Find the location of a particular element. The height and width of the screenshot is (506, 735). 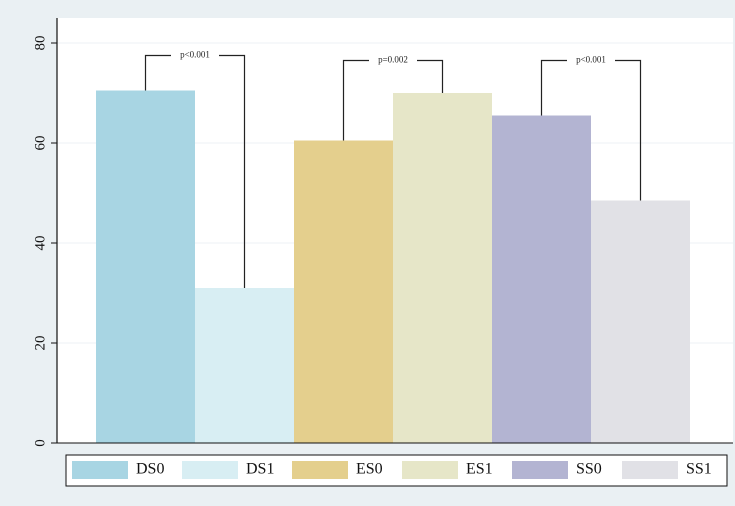

bar-ds0 is located at coordinates (145, 266).